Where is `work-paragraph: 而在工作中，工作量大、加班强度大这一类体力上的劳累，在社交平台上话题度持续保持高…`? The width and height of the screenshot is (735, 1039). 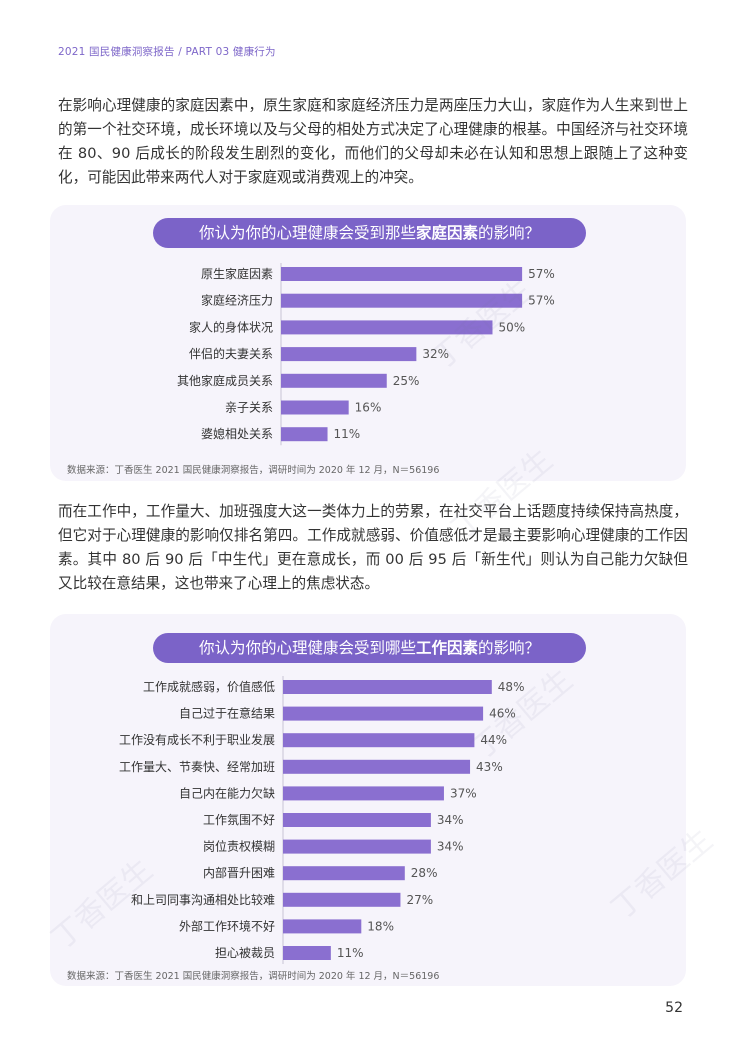
work-paragraph: 而在工作中，工作量大、加班强度大这一类体力上的劳累，在社交平台上话题度持续保持高… is located at coordinates (373, 547).